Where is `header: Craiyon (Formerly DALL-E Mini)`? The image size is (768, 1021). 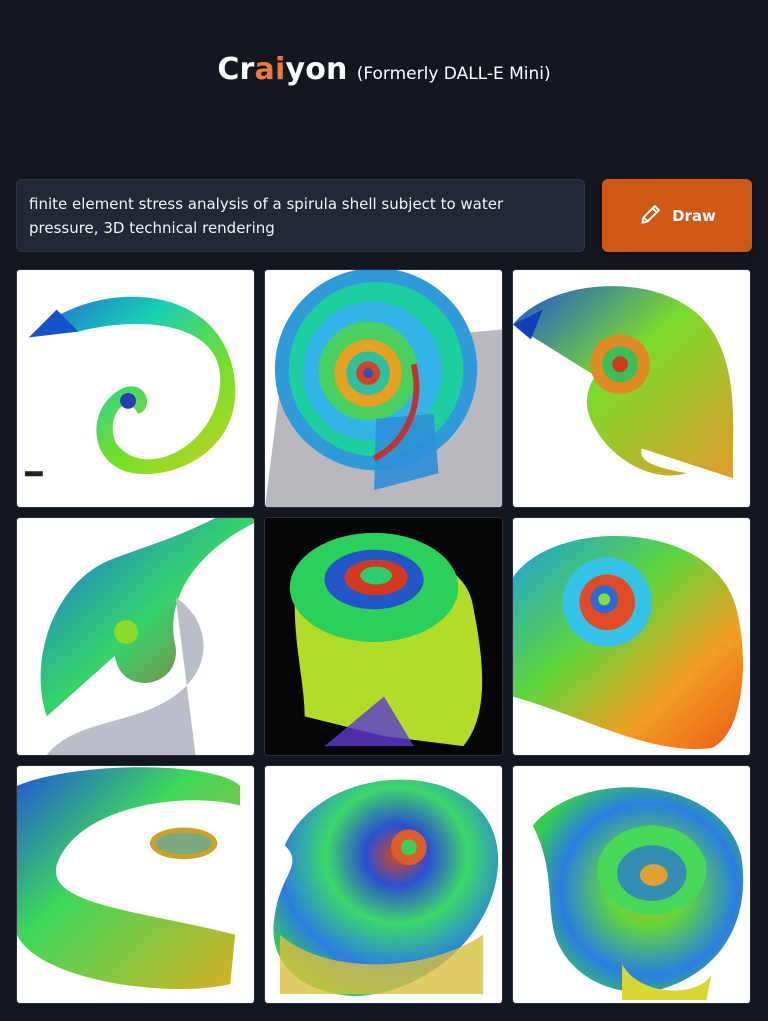
header: Craiyon (Formerly DALL-E Mini) is located at coordinates (384, 69).